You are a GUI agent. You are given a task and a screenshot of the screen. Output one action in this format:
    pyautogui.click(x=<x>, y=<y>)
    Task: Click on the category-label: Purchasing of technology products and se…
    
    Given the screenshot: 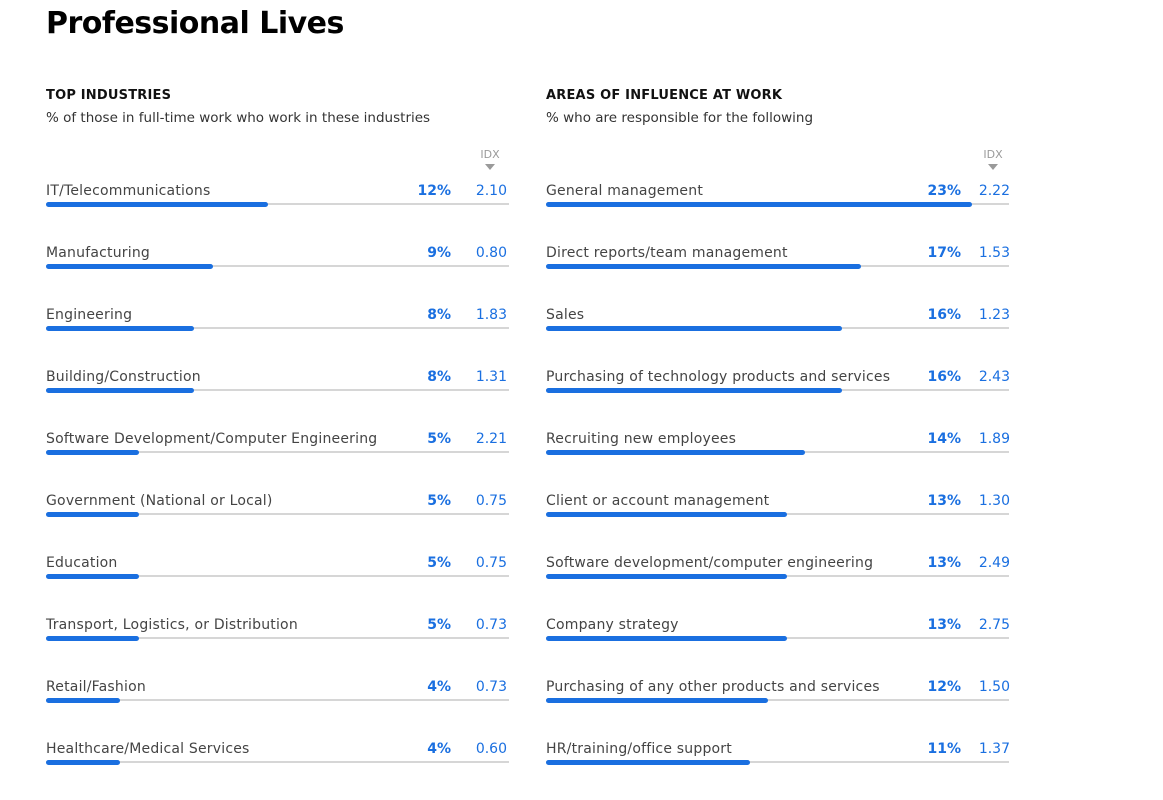 What is the action you would take?
    pyautogui.click(x=718, y=377)
    